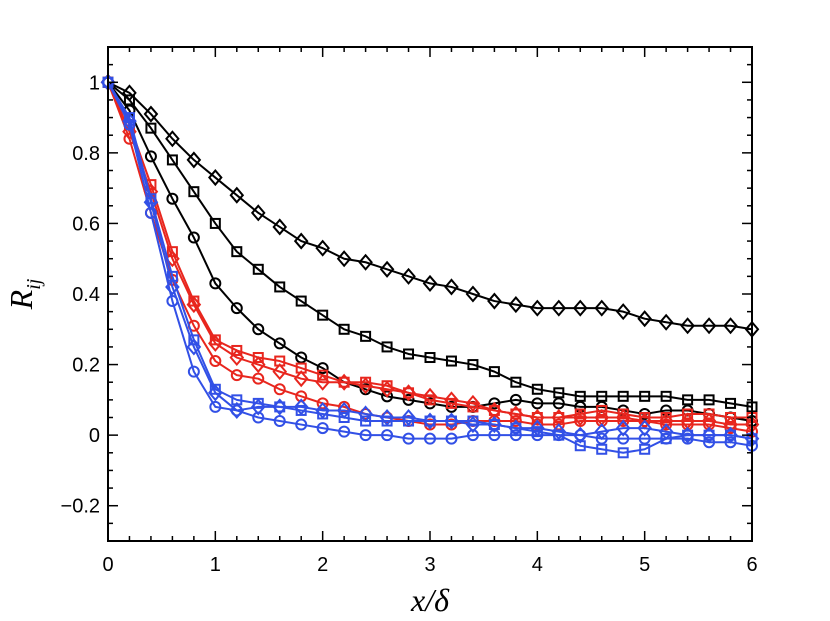  What do you see at coordinates (215, 565) in the screenshot?
I see `x-tick-label: 1` at bounding box center [215, 565].